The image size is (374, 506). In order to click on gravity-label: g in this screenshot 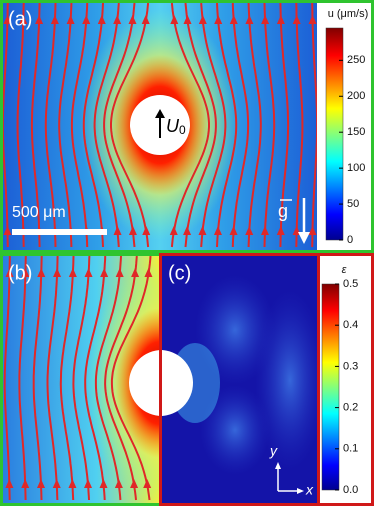, I will do `click(283, 211)`.